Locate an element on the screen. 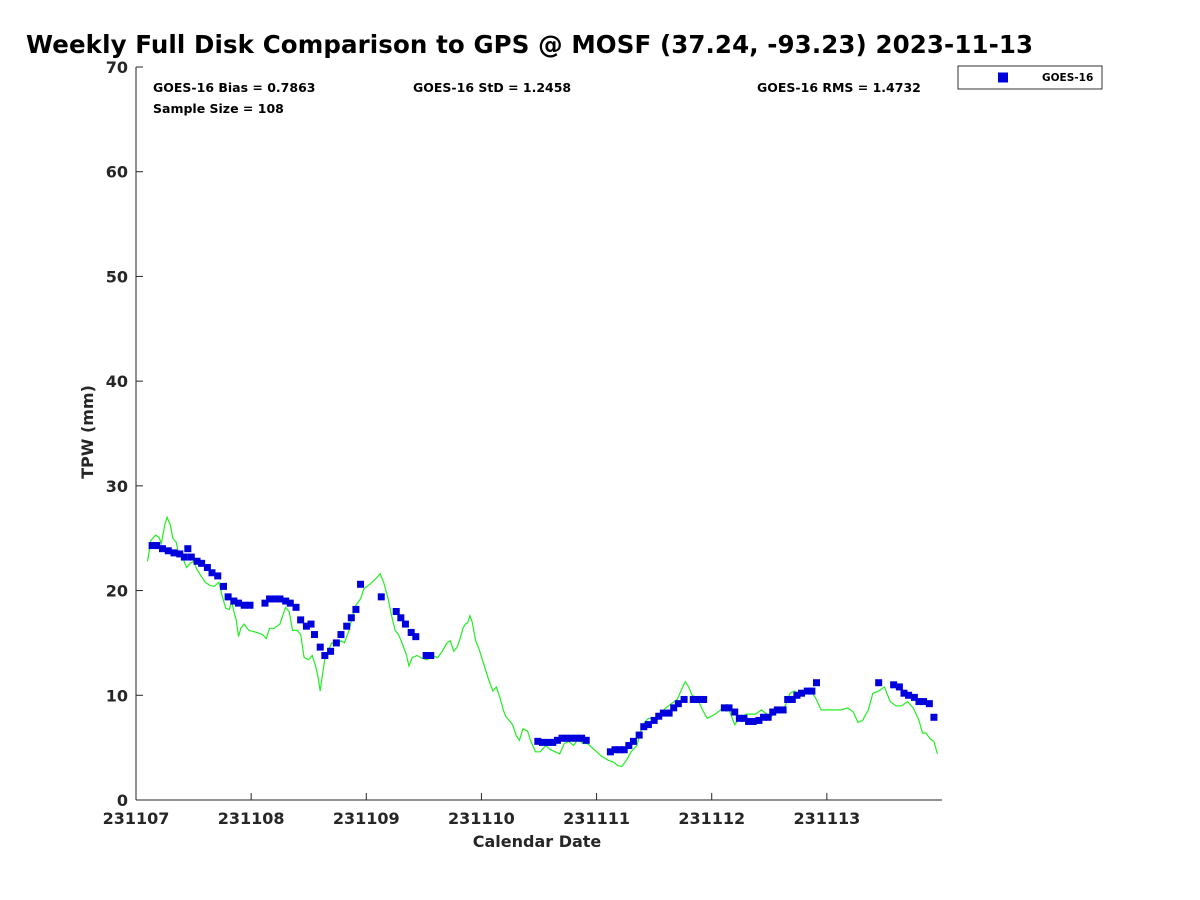  y-tick-label: 0 is located at coordinates (122, 800).